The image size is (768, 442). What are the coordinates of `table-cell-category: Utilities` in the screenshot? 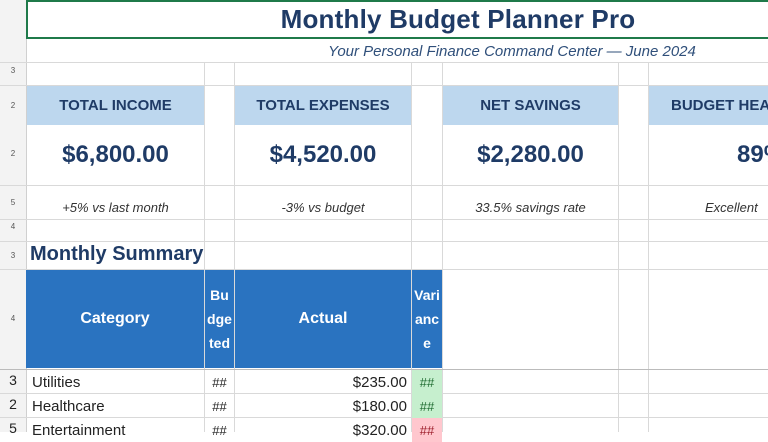 It's located at (56, 382).